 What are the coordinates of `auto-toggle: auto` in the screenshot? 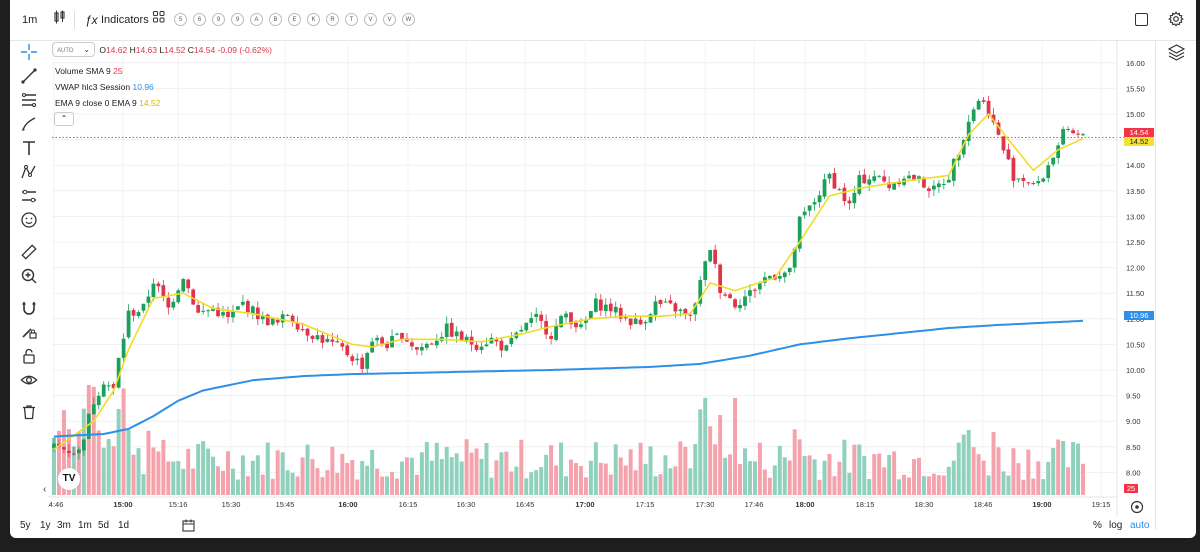 It's located at (1140, 525).